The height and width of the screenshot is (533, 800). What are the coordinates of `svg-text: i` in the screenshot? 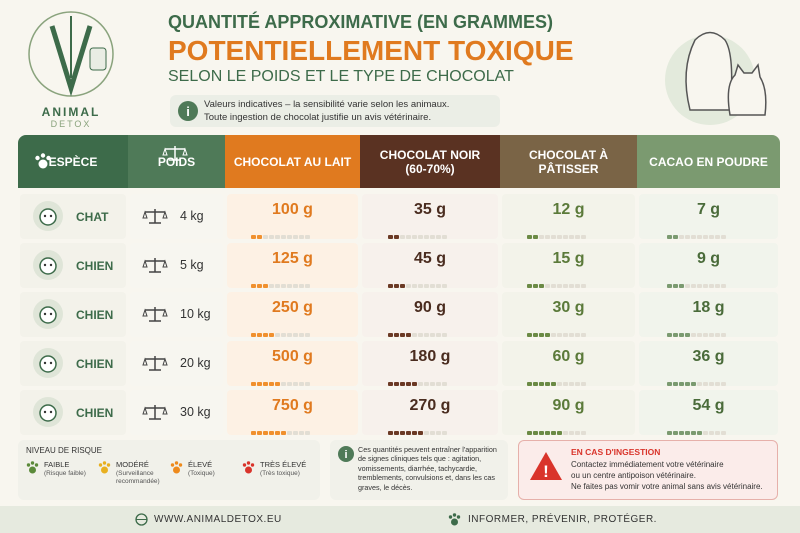 It's located at (345, 455).